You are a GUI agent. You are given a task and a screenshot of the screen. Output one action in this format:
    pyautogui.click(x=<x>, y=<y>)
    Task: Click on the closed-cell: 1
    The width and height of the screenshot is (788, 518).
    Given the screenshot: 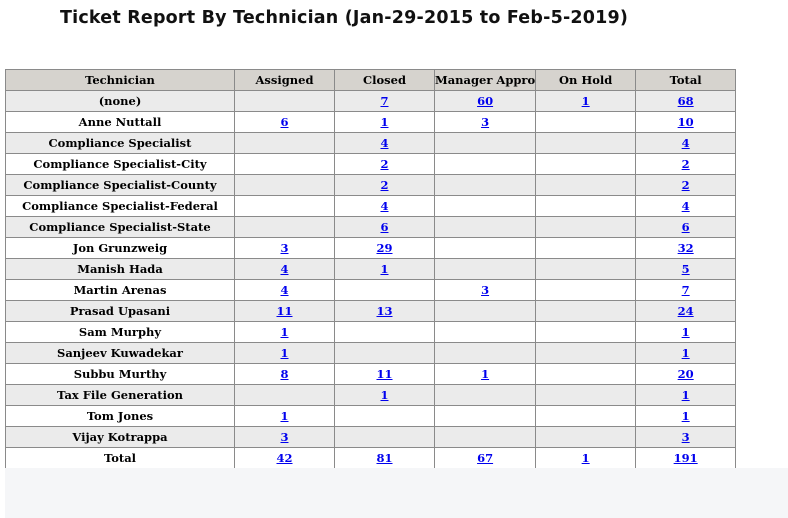 What is the action you would take?
    pyautogui.click(x=384, y=269)
    